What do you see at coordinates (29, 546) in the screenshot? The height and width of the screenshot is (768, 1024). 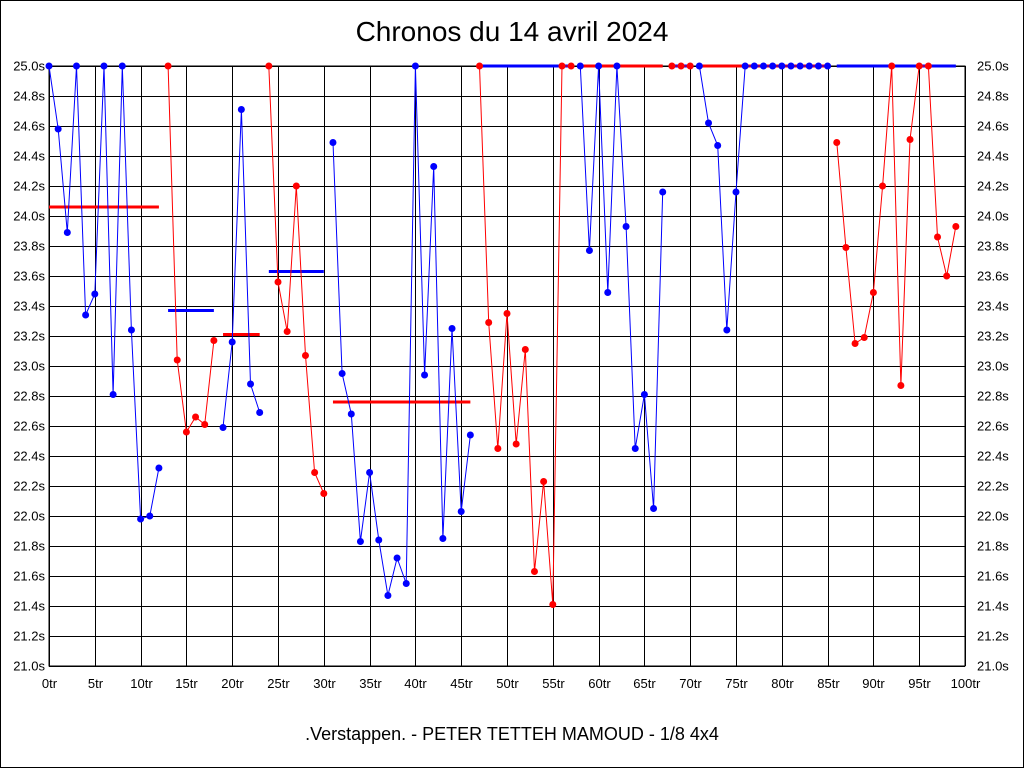 I see `y-tick-label-left: 21.8s` at bounding box center [29, 546].